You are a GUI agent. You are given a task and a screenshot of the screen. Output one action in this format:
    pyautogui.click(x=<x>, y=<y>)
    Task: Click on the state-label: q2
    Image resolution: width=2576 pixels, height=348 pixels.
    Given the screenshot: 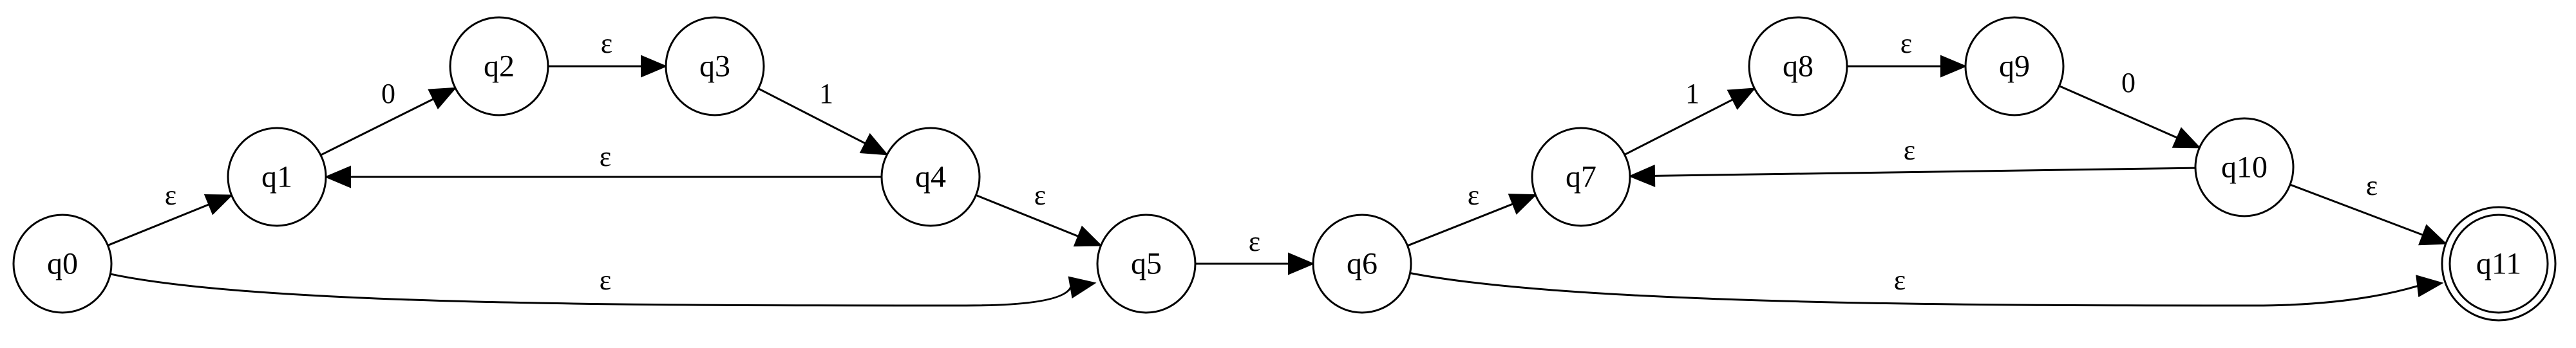 What is the action you would take?
    pyautogui.click(x=499, y=67)
    